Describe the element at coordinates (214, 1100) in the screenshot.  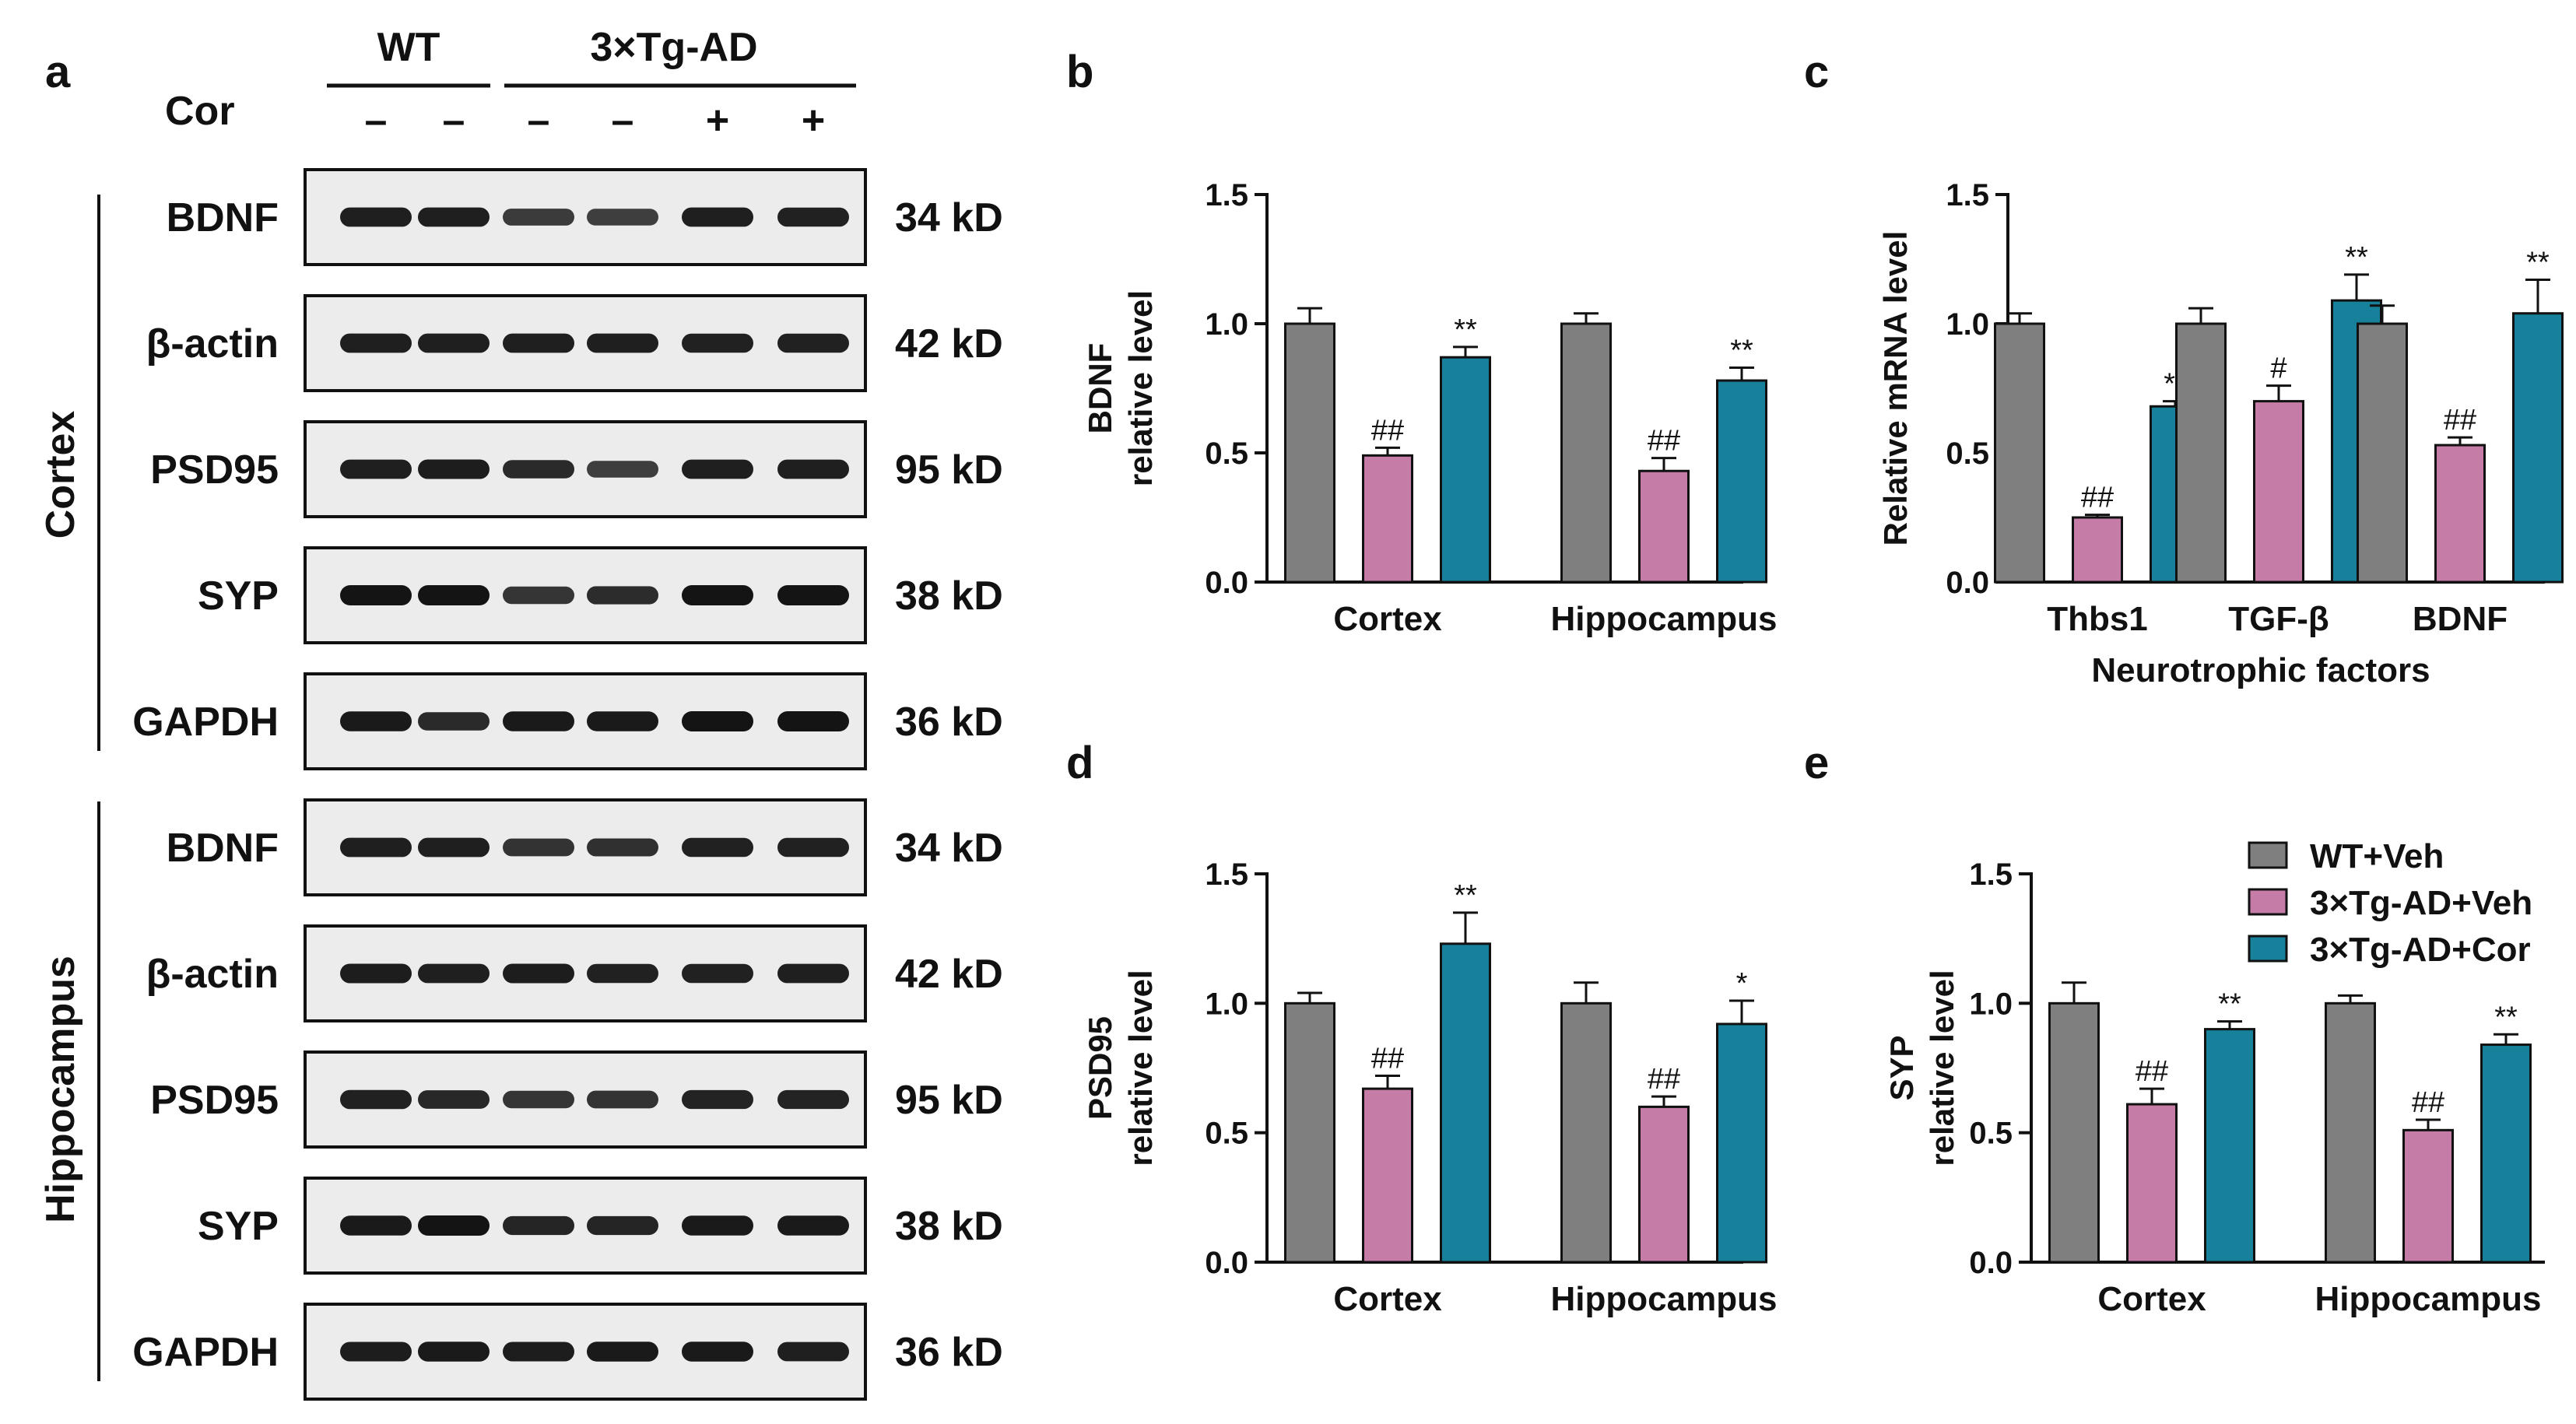
I see `protein-label: PSD95` at that location.